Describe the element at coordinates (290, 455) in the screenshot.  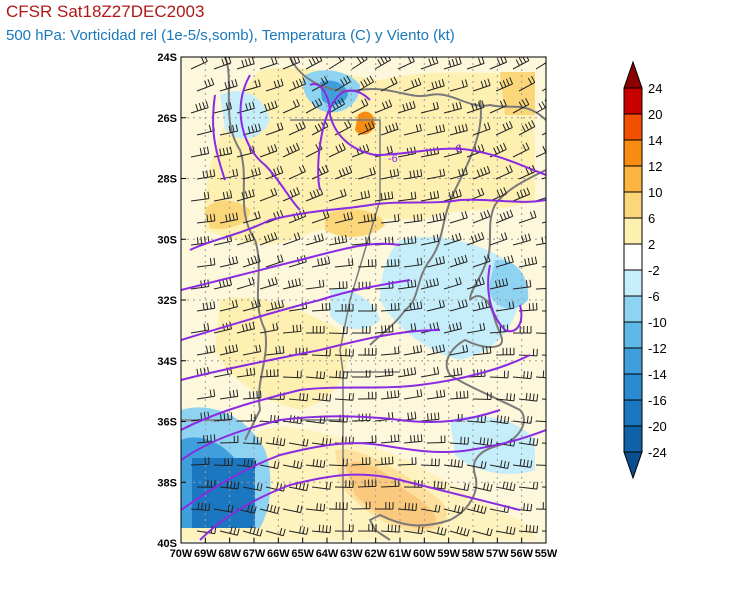
I see `province-line-a` at that location.